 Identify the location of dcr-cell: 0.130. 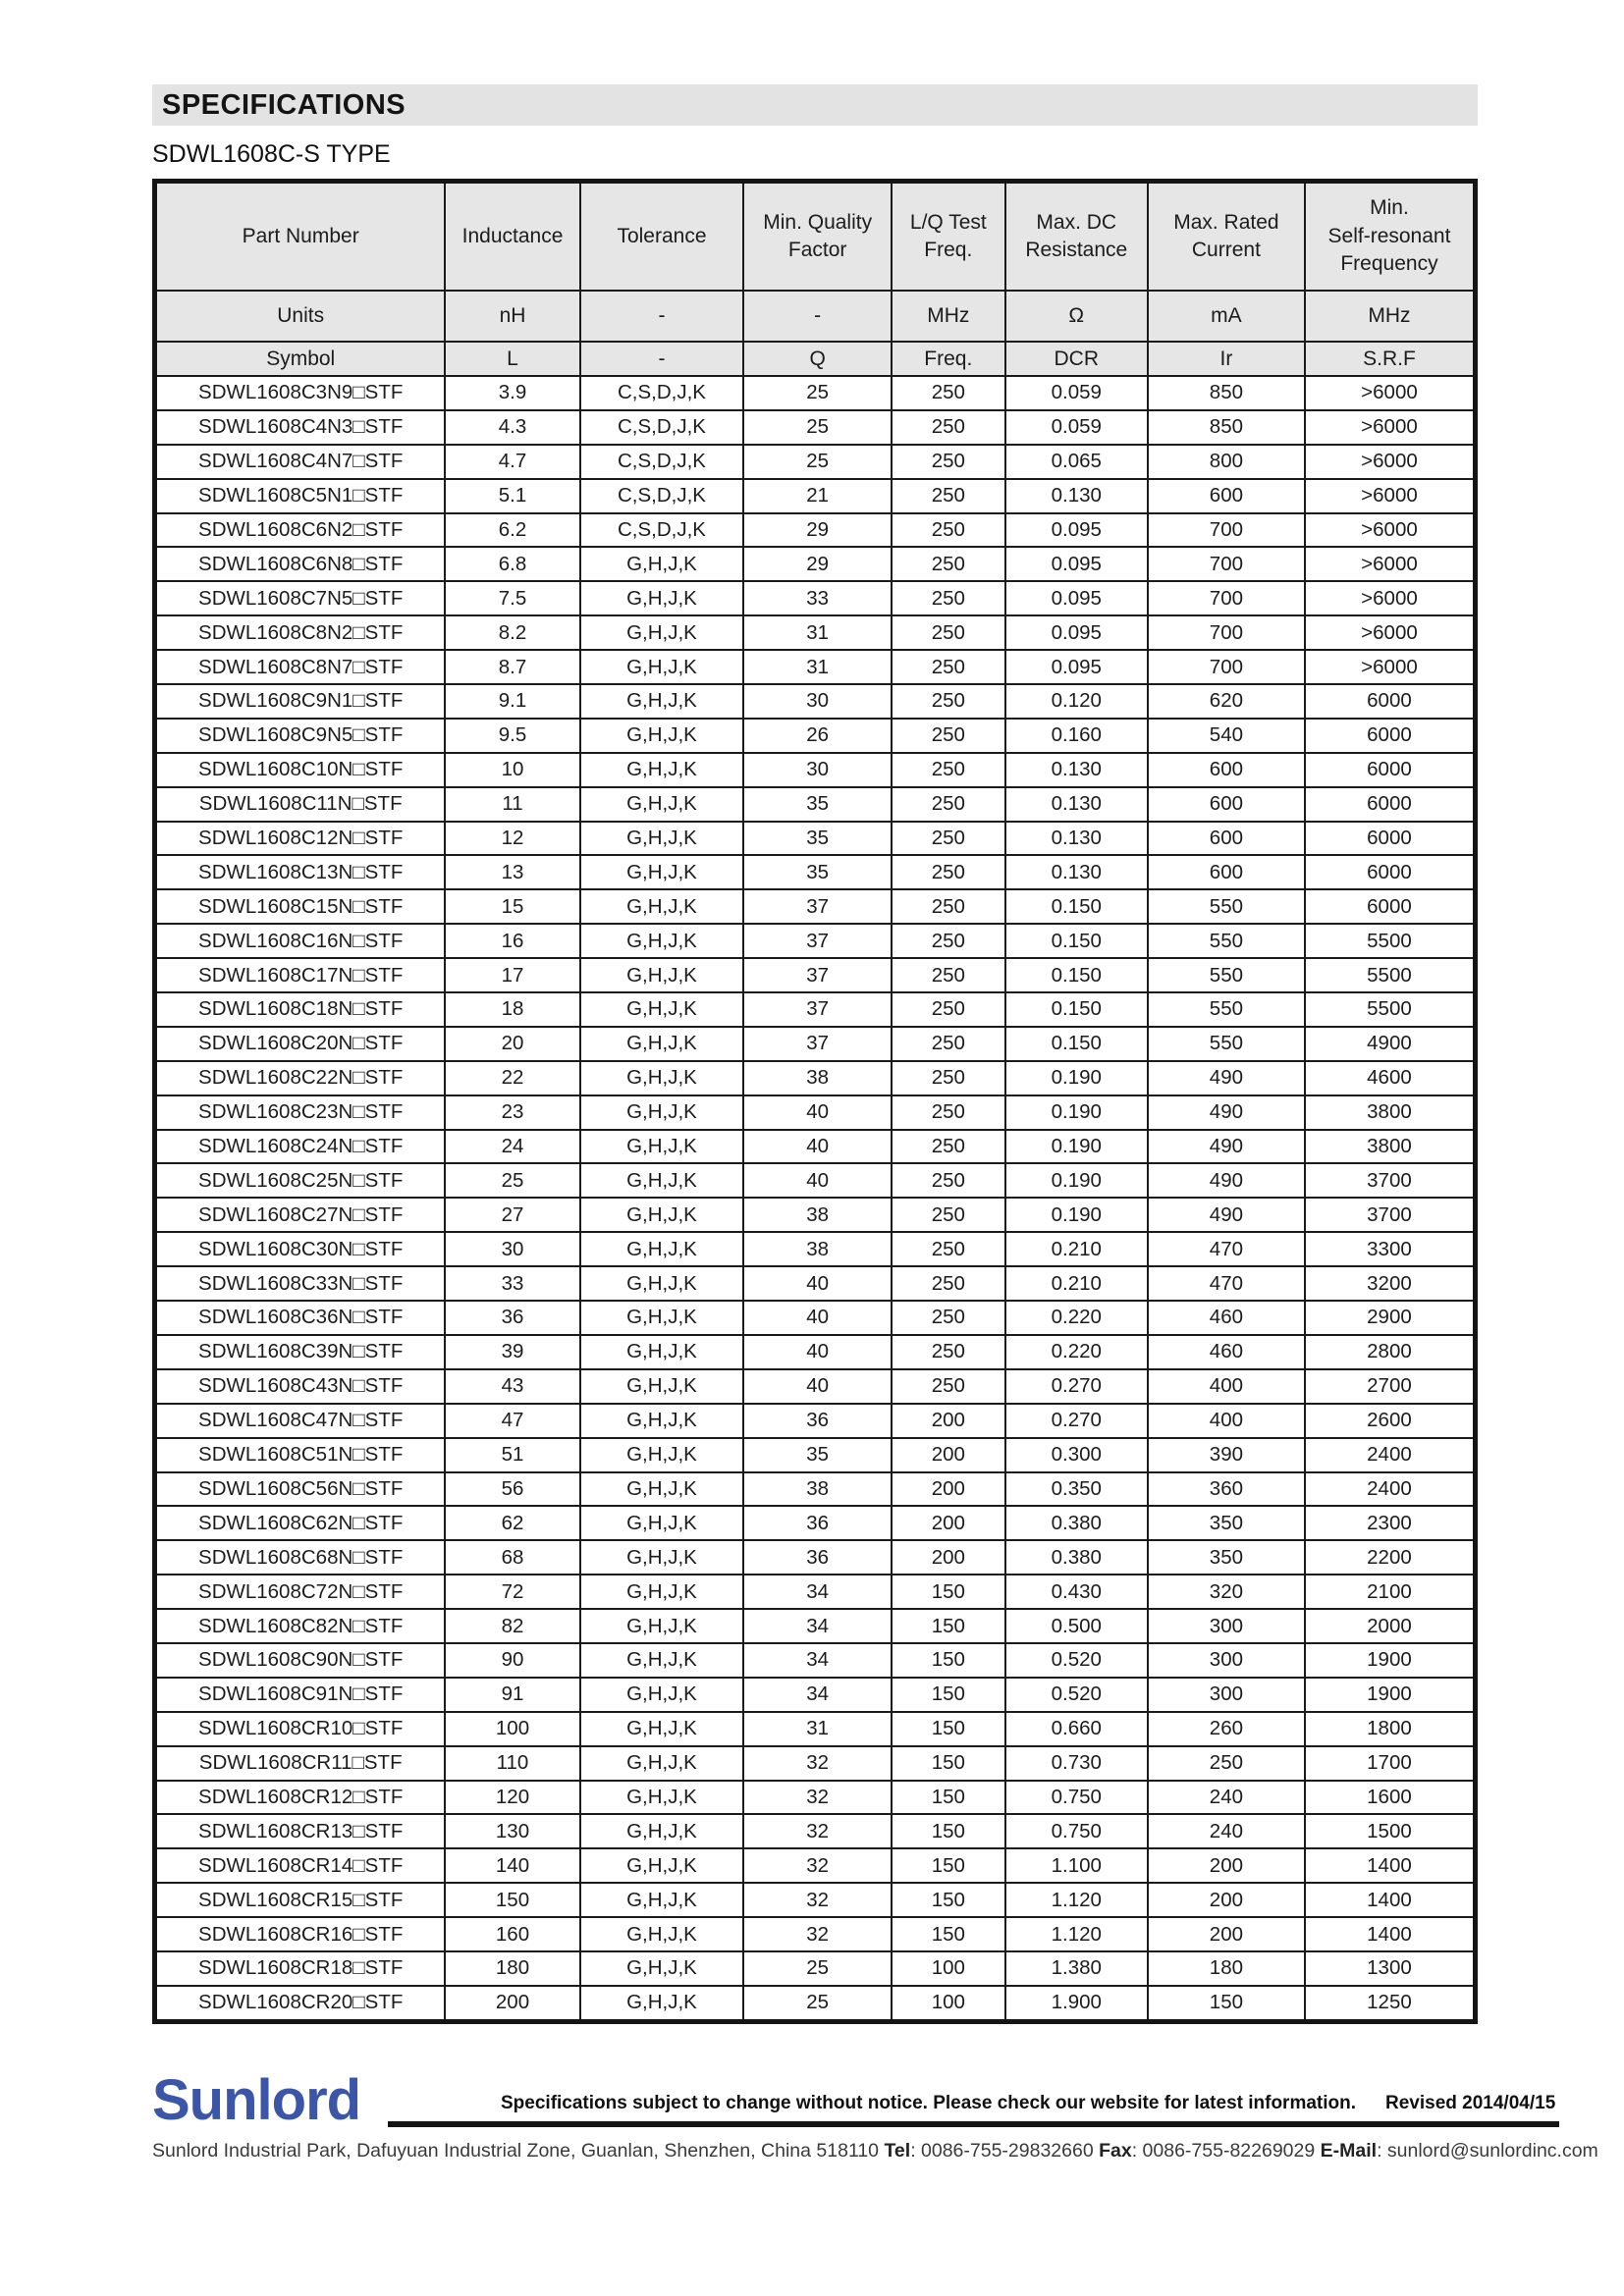
(1076, 496).